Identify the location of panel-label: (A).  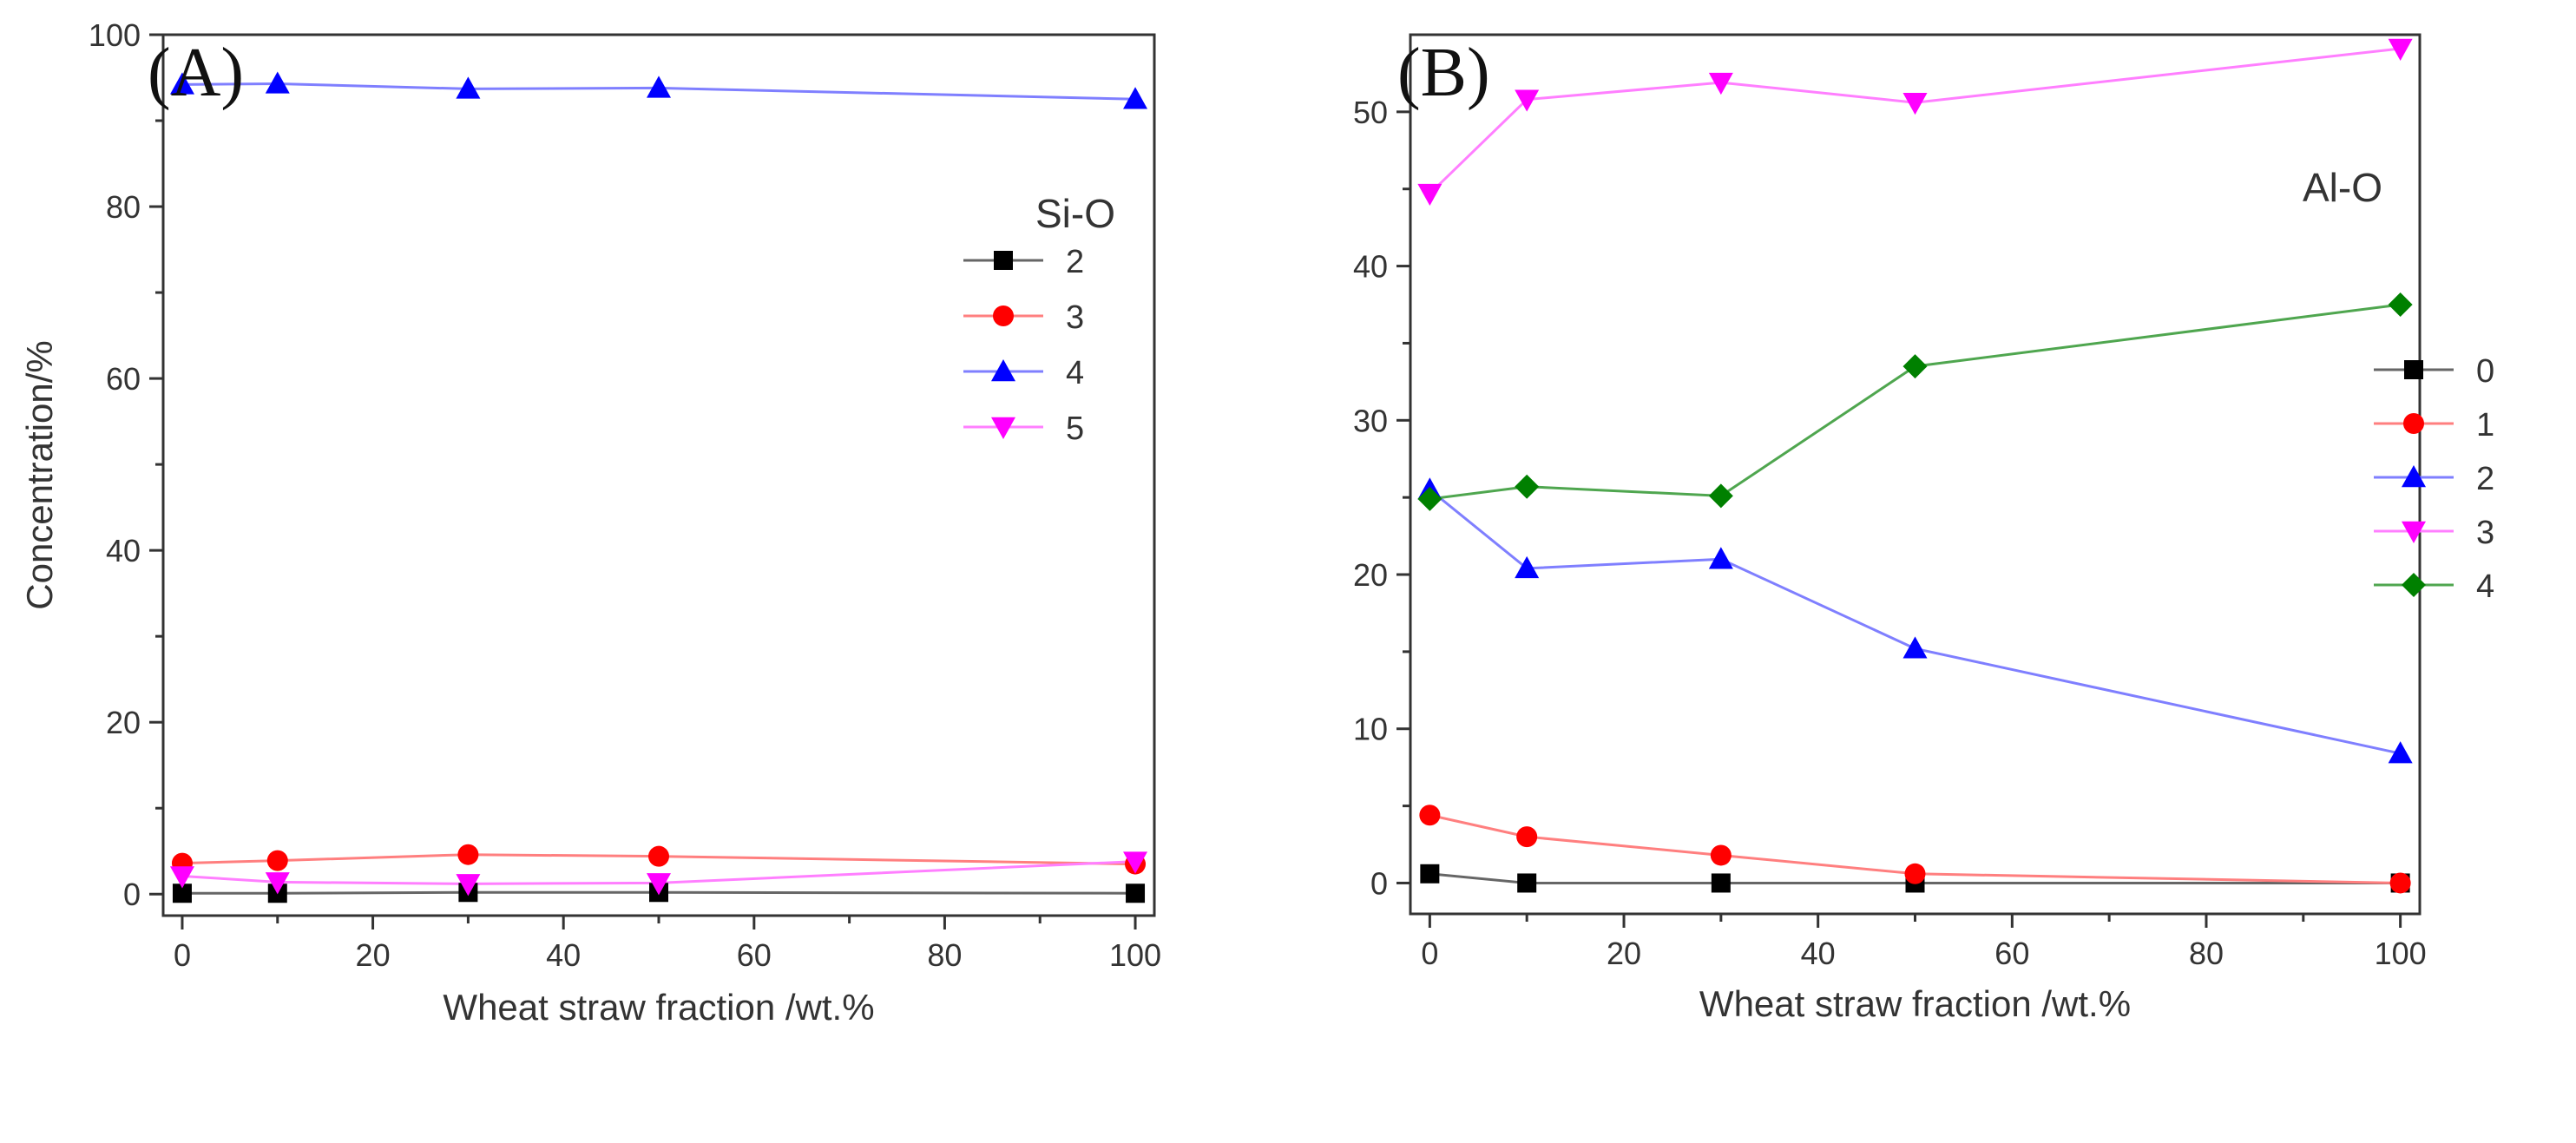
(196, 73).